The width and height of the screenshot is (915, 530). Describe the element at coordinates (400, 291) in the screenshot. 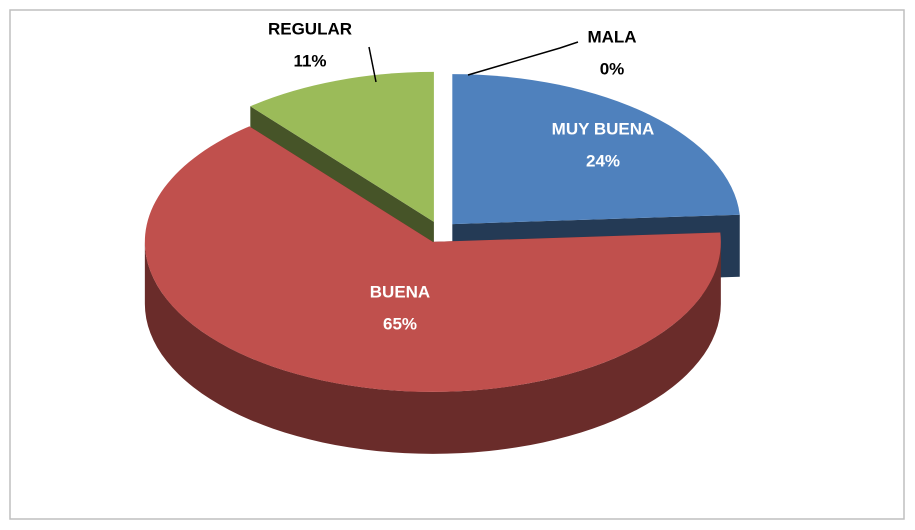

I see `slice-label: BUENA` at that location.